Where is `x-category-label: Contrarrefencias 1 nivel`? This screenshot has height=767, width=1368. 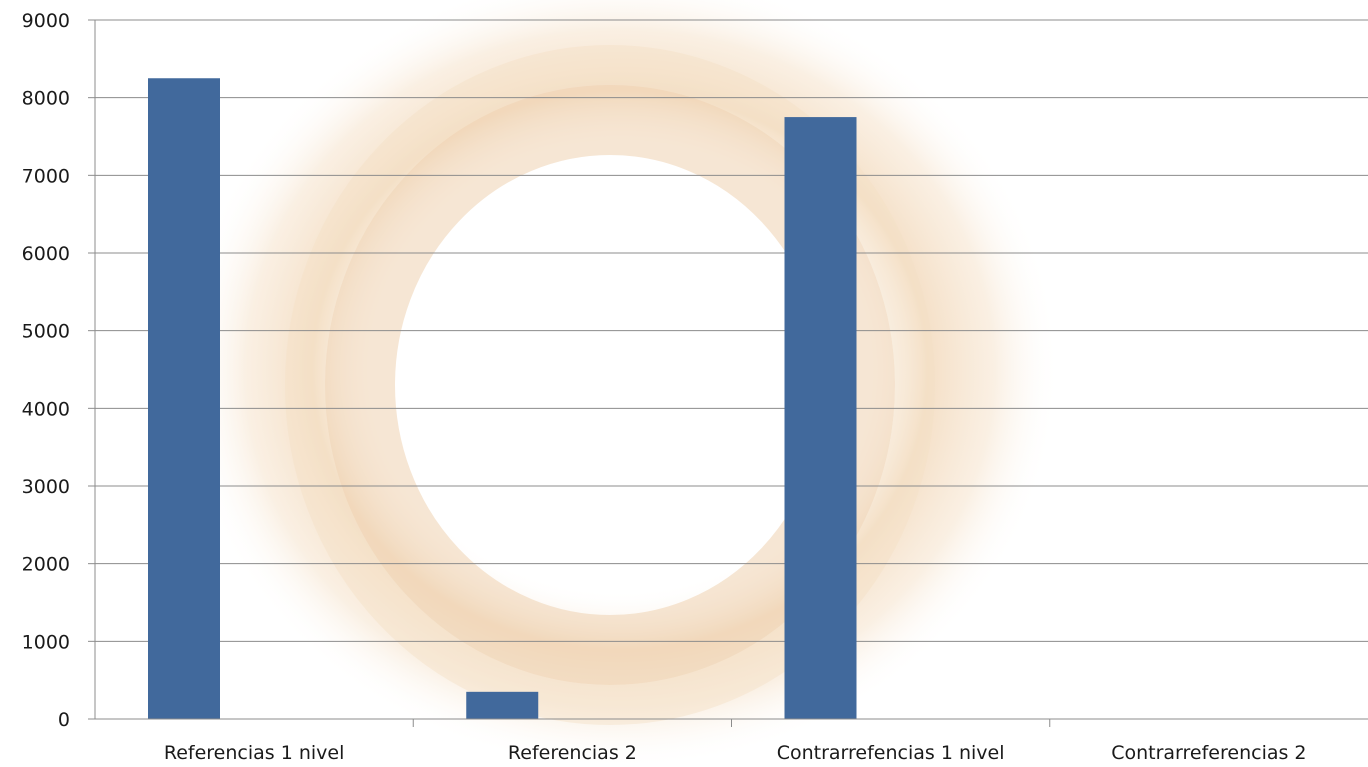
x-category-label: Contrarrefencias 1 nivel is located at coordinates (891, 753).